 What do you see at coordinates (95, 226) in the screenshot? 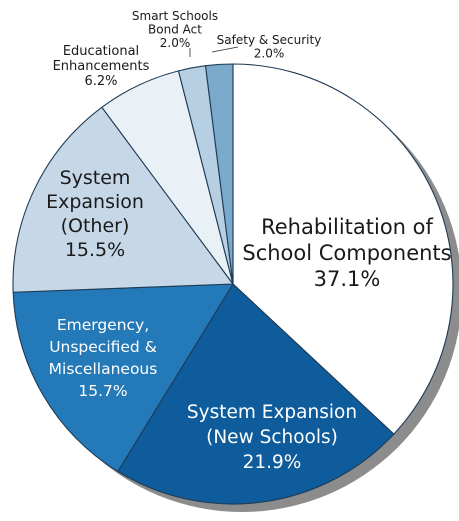
I see `slice-label-line: (Other)` at bounding box center [95, 226].